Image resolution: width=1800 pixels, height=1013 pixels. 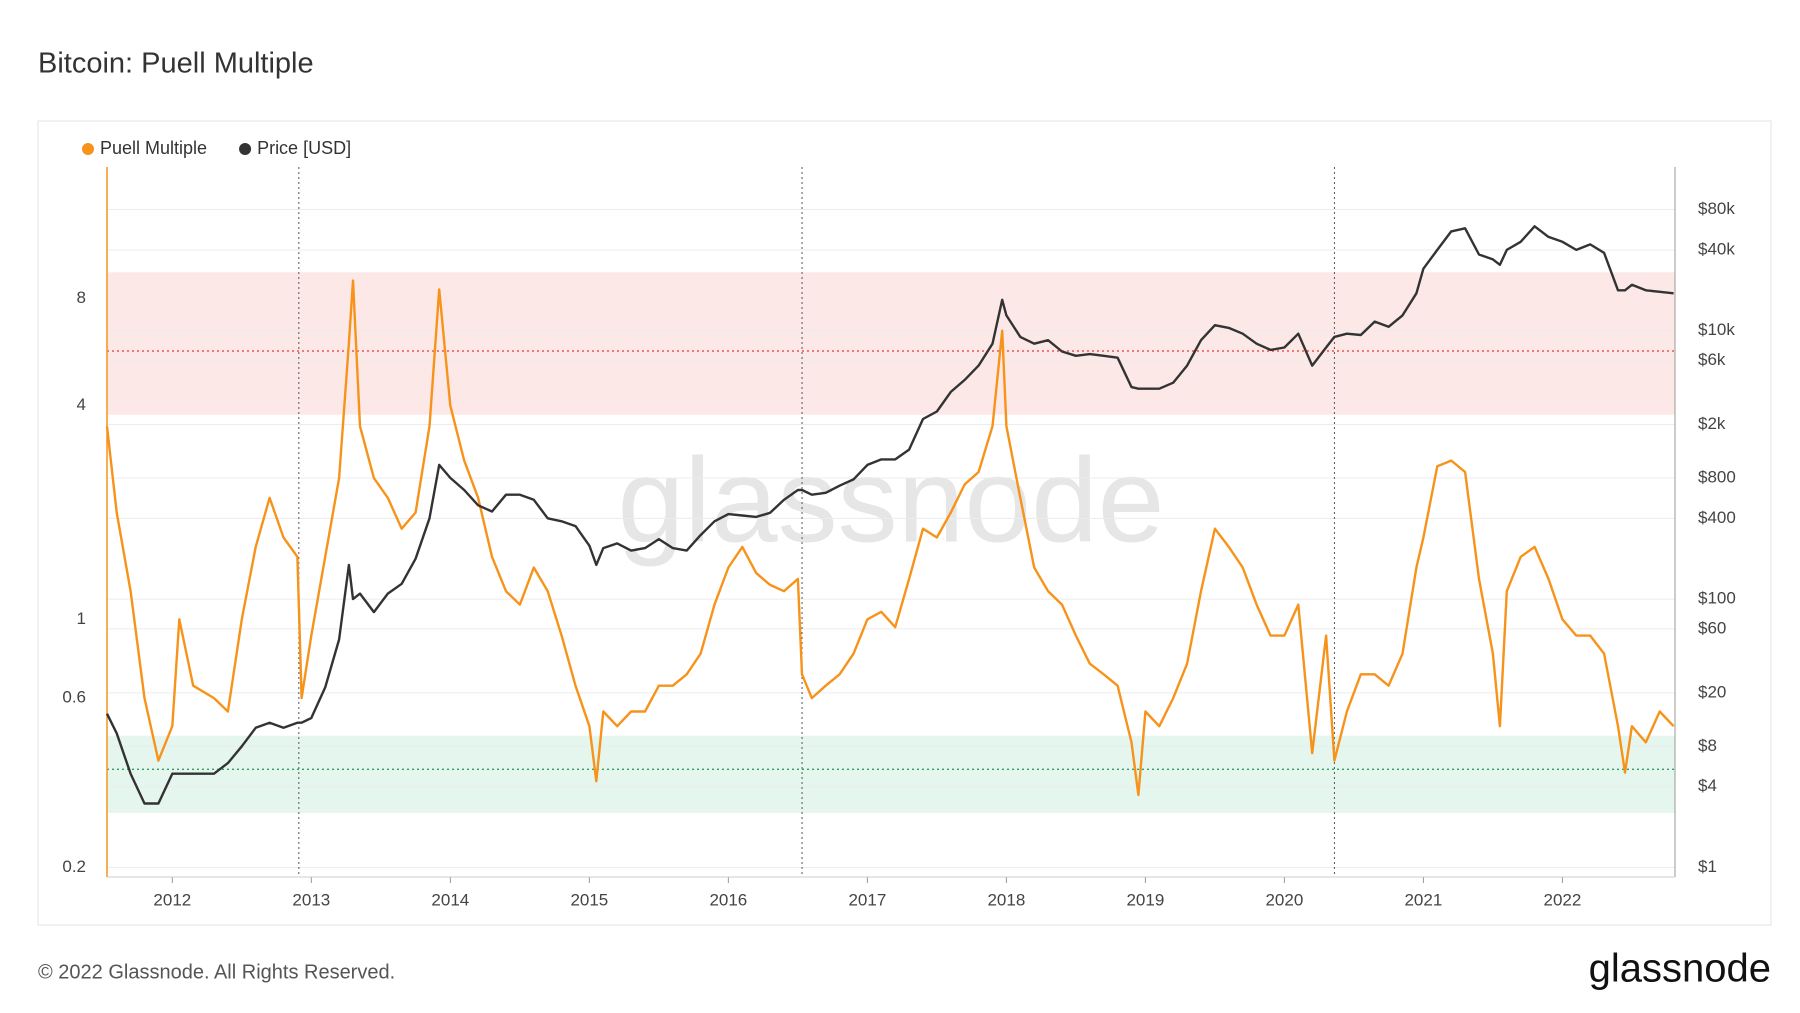 I want to click on y2-tick-label: $10k, so click(x=1716, y=329).